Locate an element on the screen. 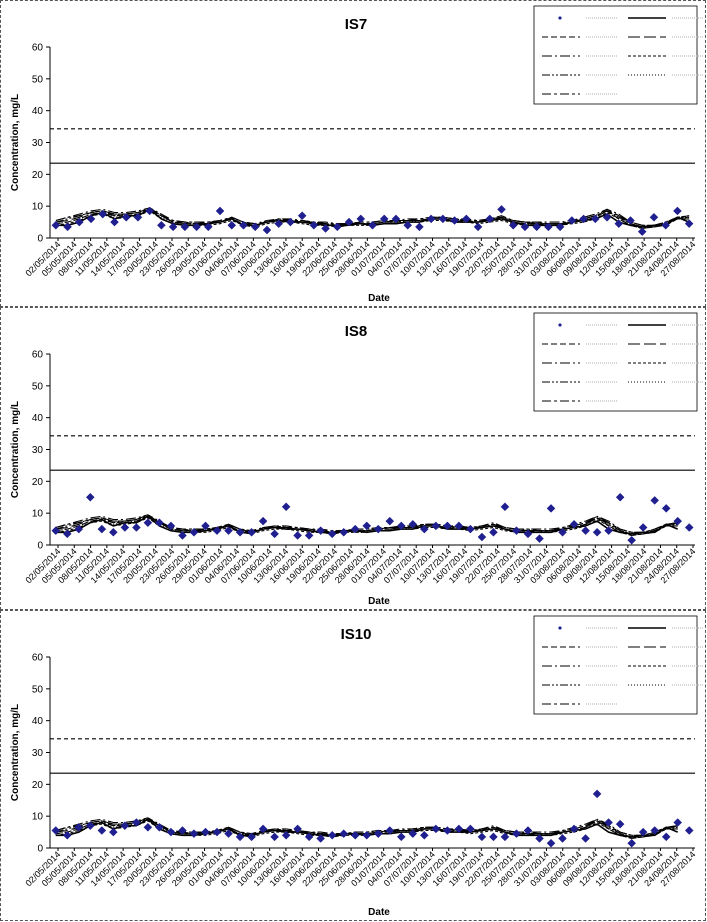 The width and height of the screenshot is (707, 922). y-tick-label: 20 is located at coordinates (38, 175).